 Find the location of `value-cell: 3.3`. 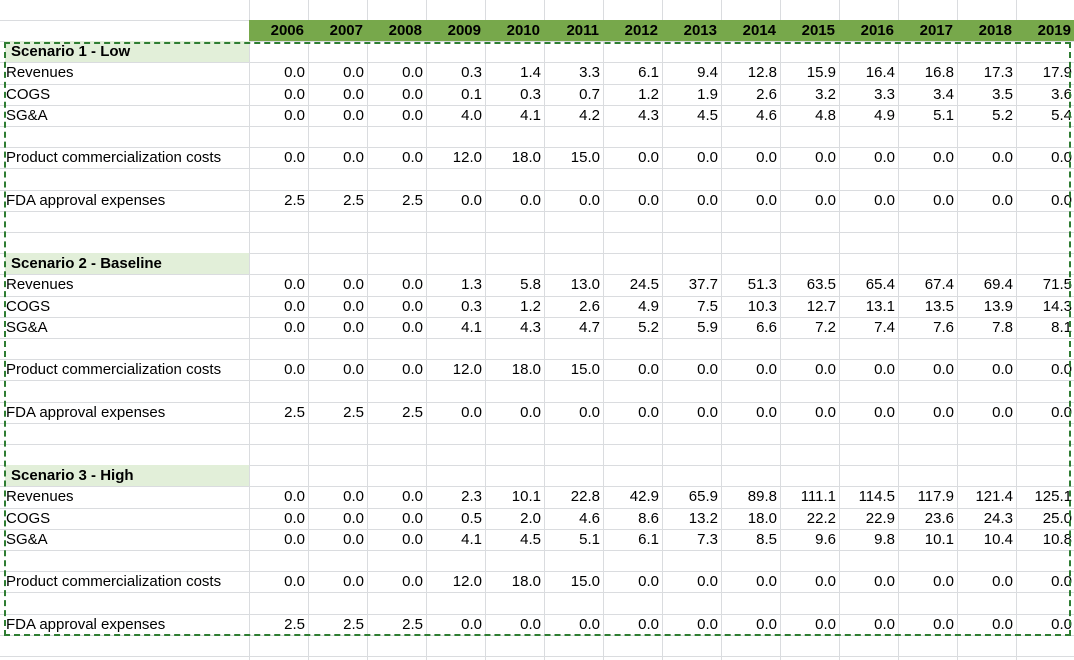

value-cell: 3.3 is located at coordinates (589, 72).